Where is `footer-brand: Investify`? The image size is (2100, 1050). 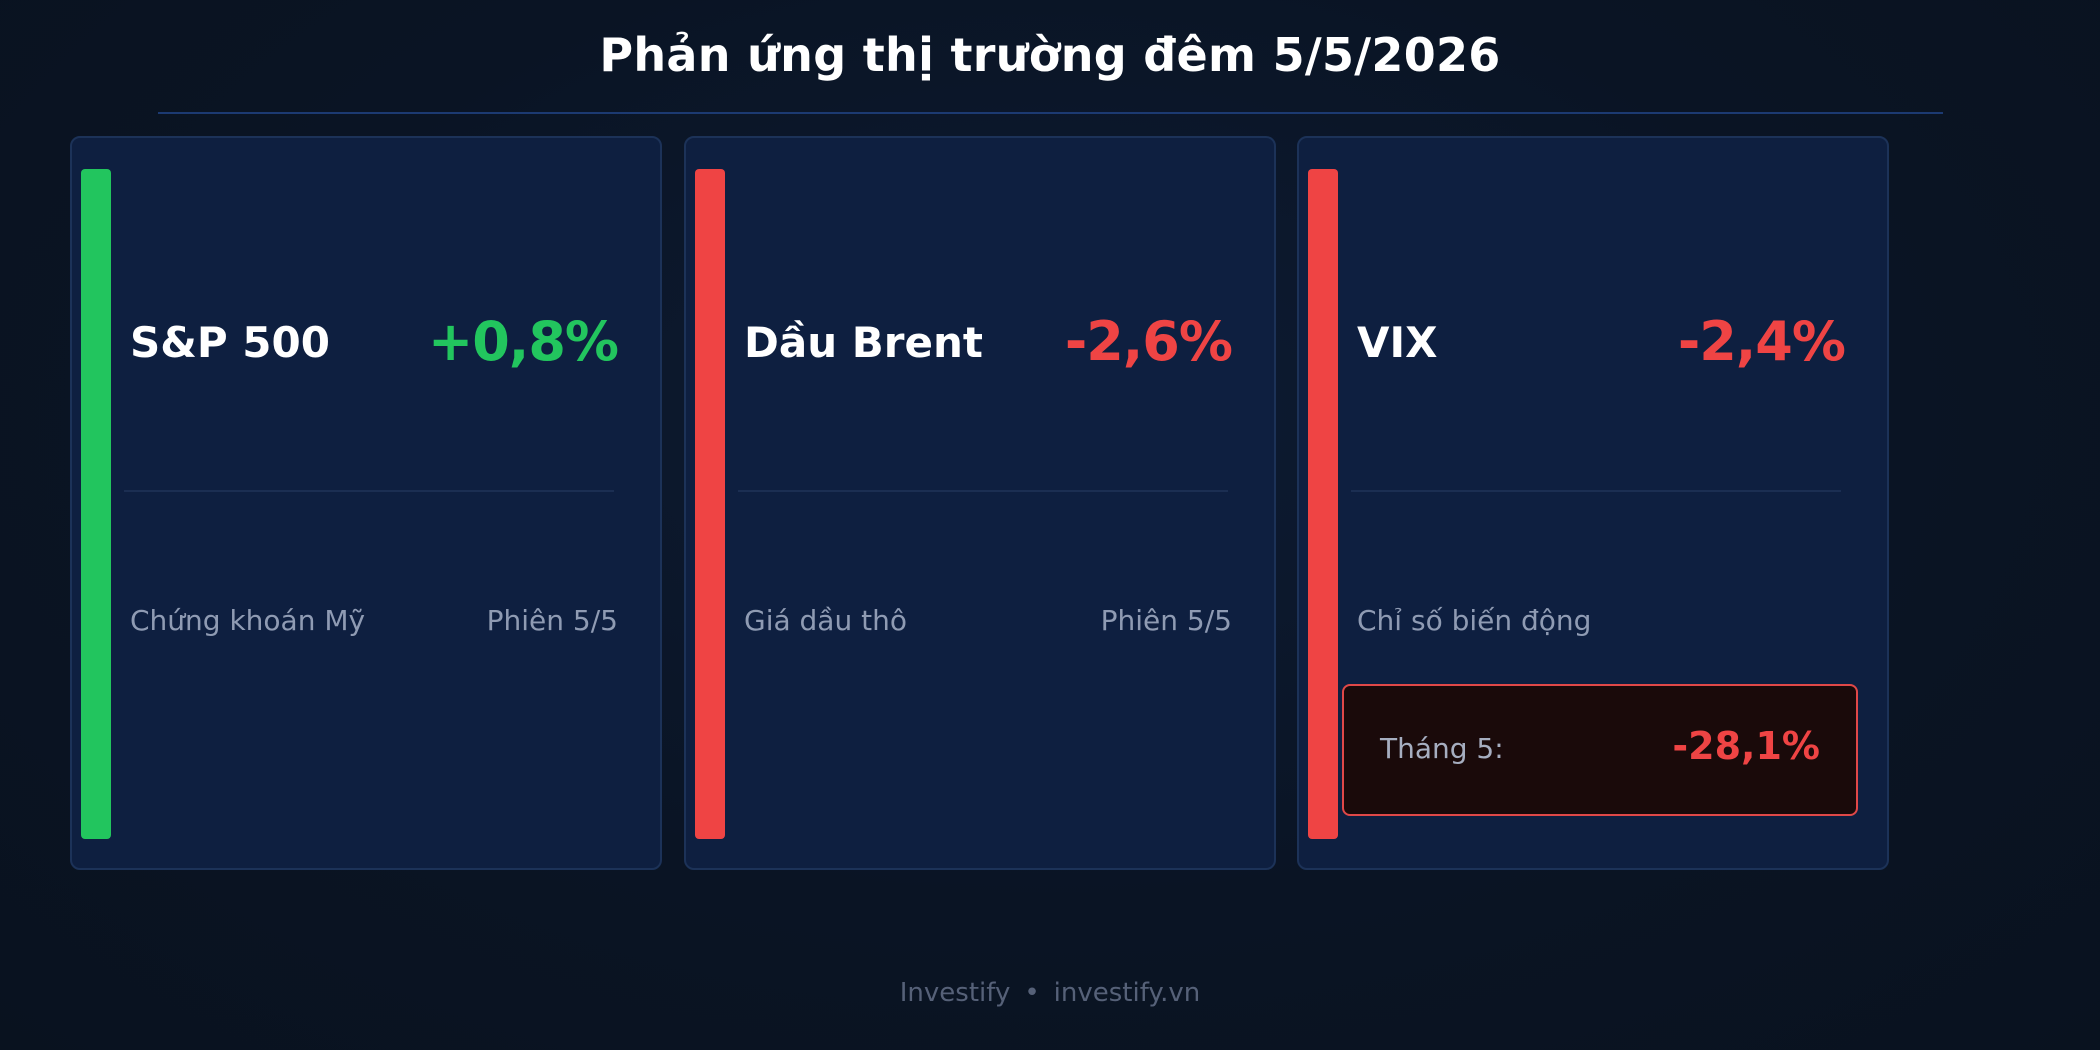
footer-brand: Investify is located at coordinates (955, 993).